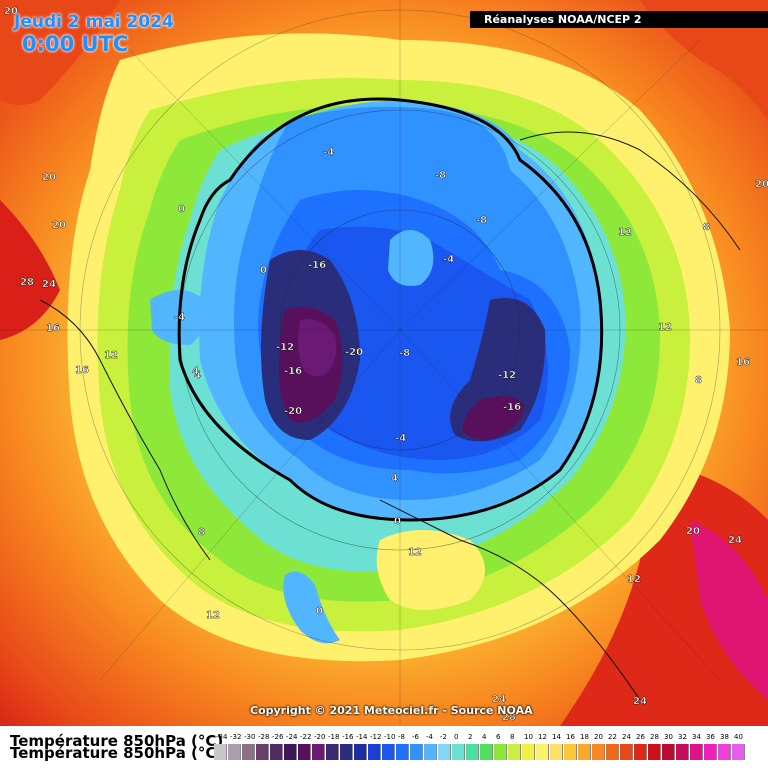  What do you see at coordinates (376, 737) in the screenshot?
I see `scale-label: -12` at bounding box center [376, 737].